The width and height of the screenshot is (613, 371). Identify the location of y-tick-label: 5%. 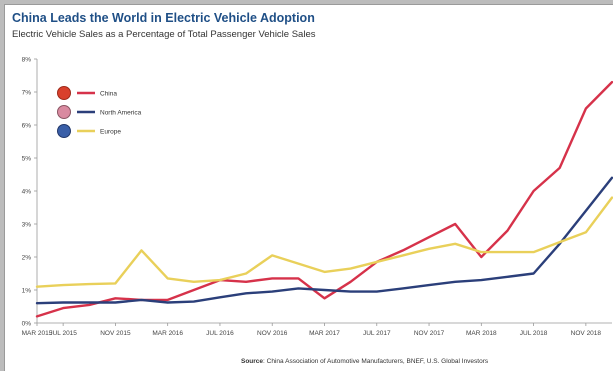
(27, 159).